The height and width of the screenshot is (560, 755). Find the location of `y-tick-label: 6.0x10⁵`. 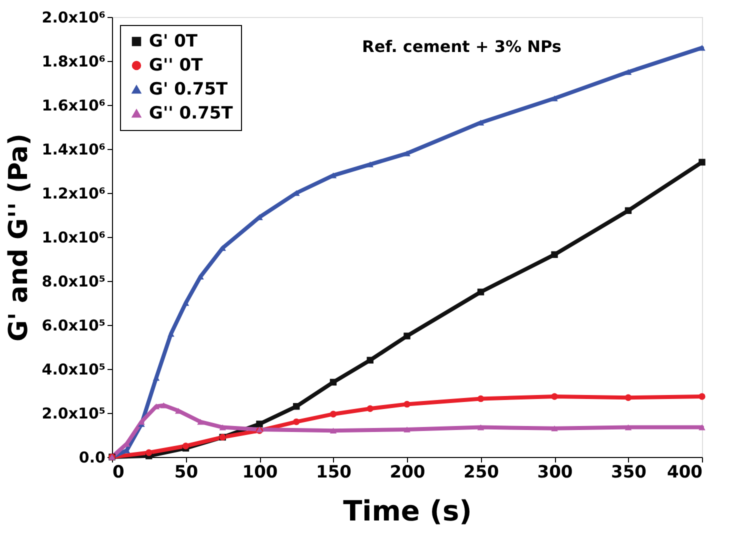

y-tick-label: 6.0x10⁵ is located at coordinates (74, 325).